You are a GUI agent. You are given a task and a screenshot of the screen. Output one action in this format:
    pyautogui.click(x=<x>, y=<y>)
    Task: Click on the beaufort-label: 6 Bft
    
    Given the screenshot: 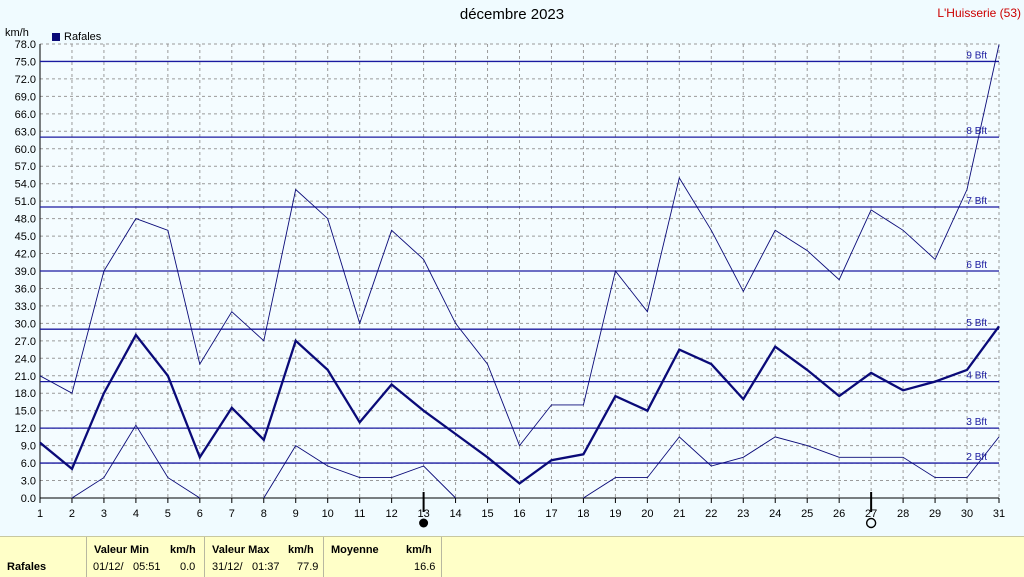 What is the action you would take?
    pyautogui.click(x=976, y=265)
    